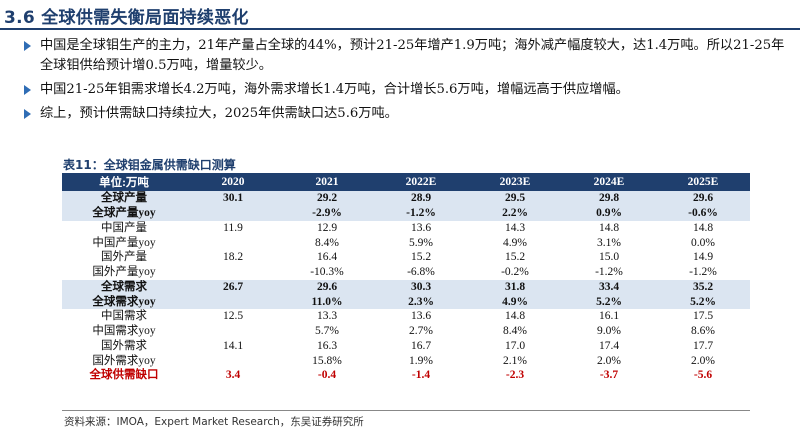 This screenshot has width=800, height=448. I want to click on table-row: 国外产量yoy -10.3% -6.8% -0.2% -1.2% -1.2%, so click(406, 272).